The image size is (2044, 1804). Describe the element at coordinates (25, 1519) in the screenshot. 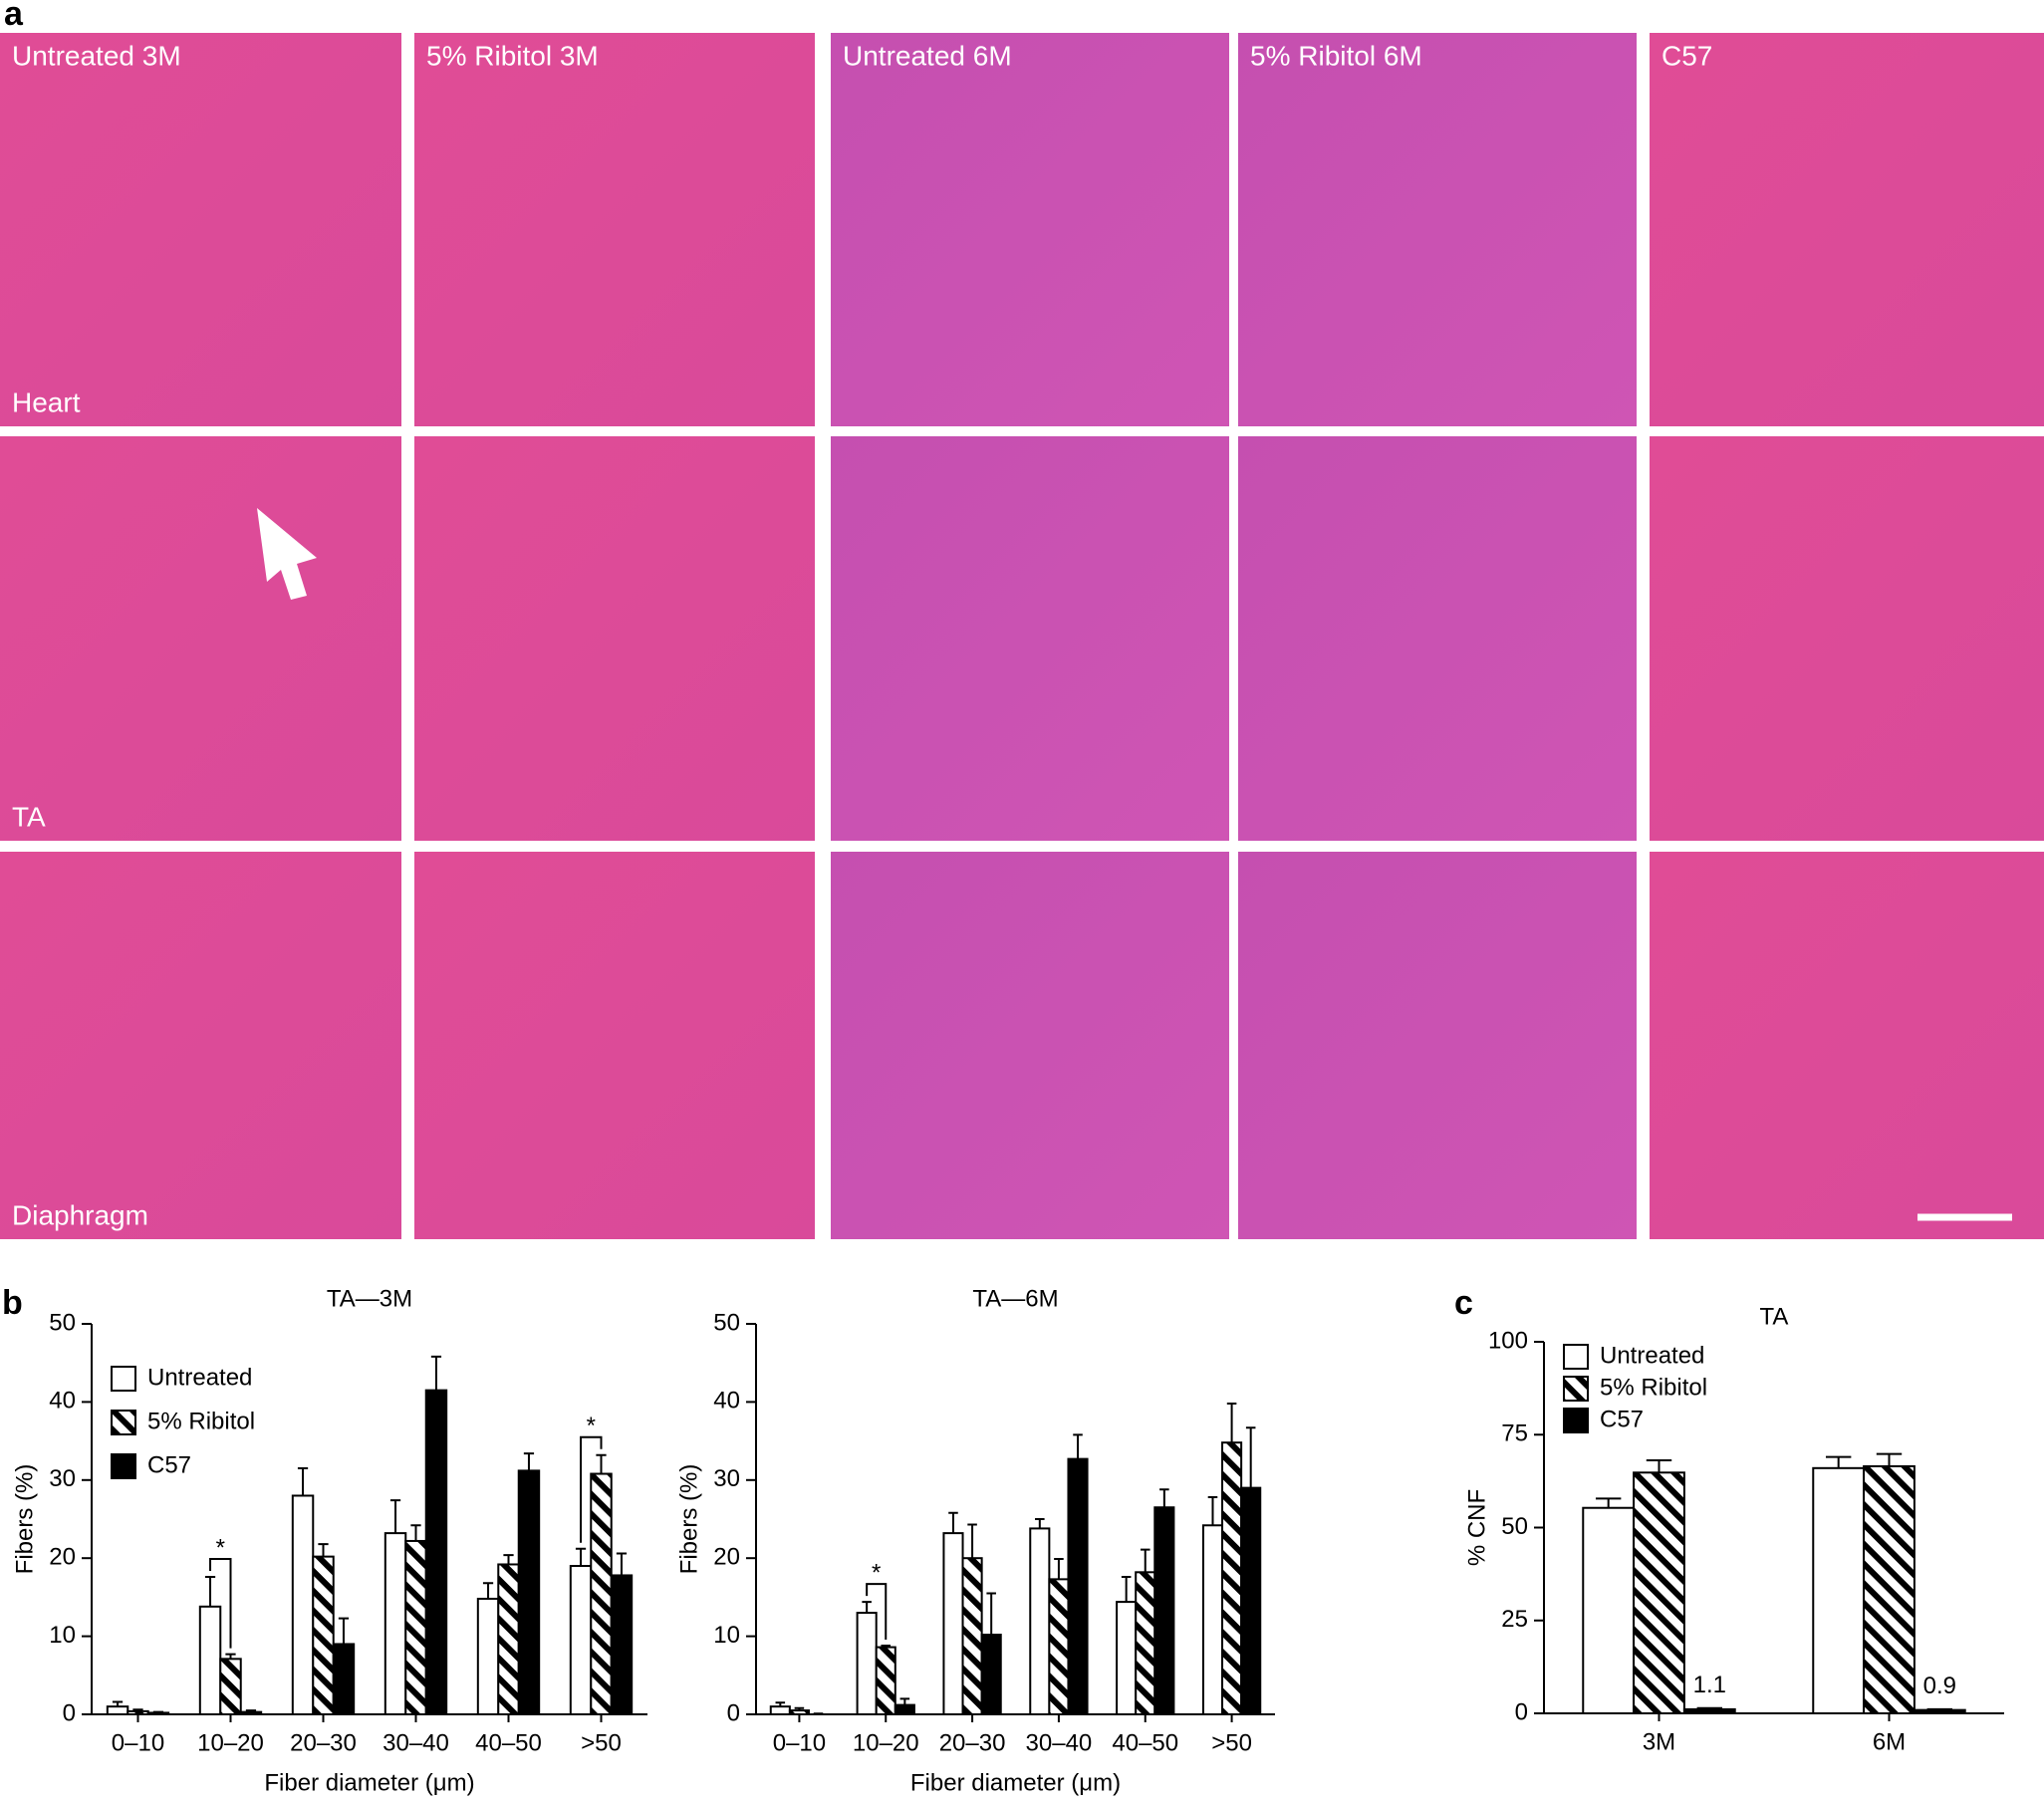

I see `y-axis-label: Fibers (%)` at that location.